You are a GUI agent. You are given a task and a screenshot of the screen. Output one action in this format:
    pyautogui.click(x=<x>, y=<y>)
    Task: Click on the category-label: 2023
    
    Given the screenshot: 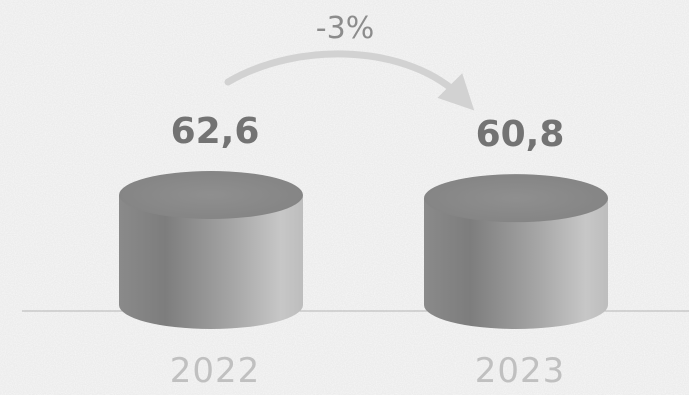 What is the action you would take?
    pyautogui.click(x=520, y=371)
    